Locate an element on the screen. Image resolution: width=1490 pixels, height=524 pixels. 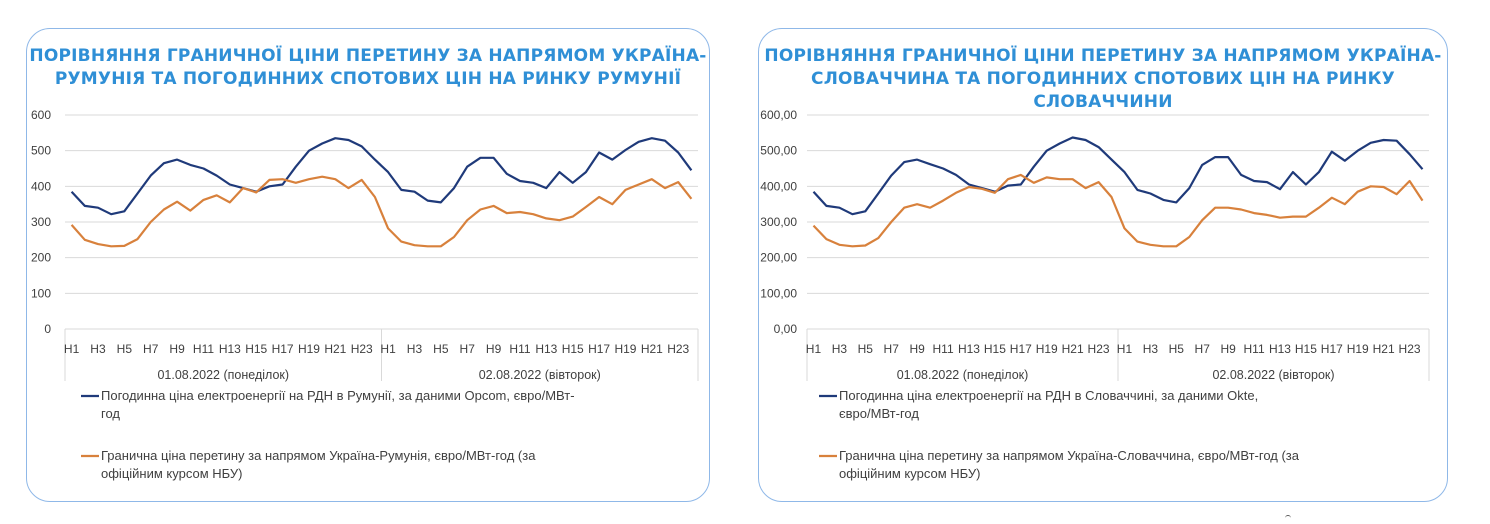
y-tick-label: 300 is located at coordinates (41, 222).